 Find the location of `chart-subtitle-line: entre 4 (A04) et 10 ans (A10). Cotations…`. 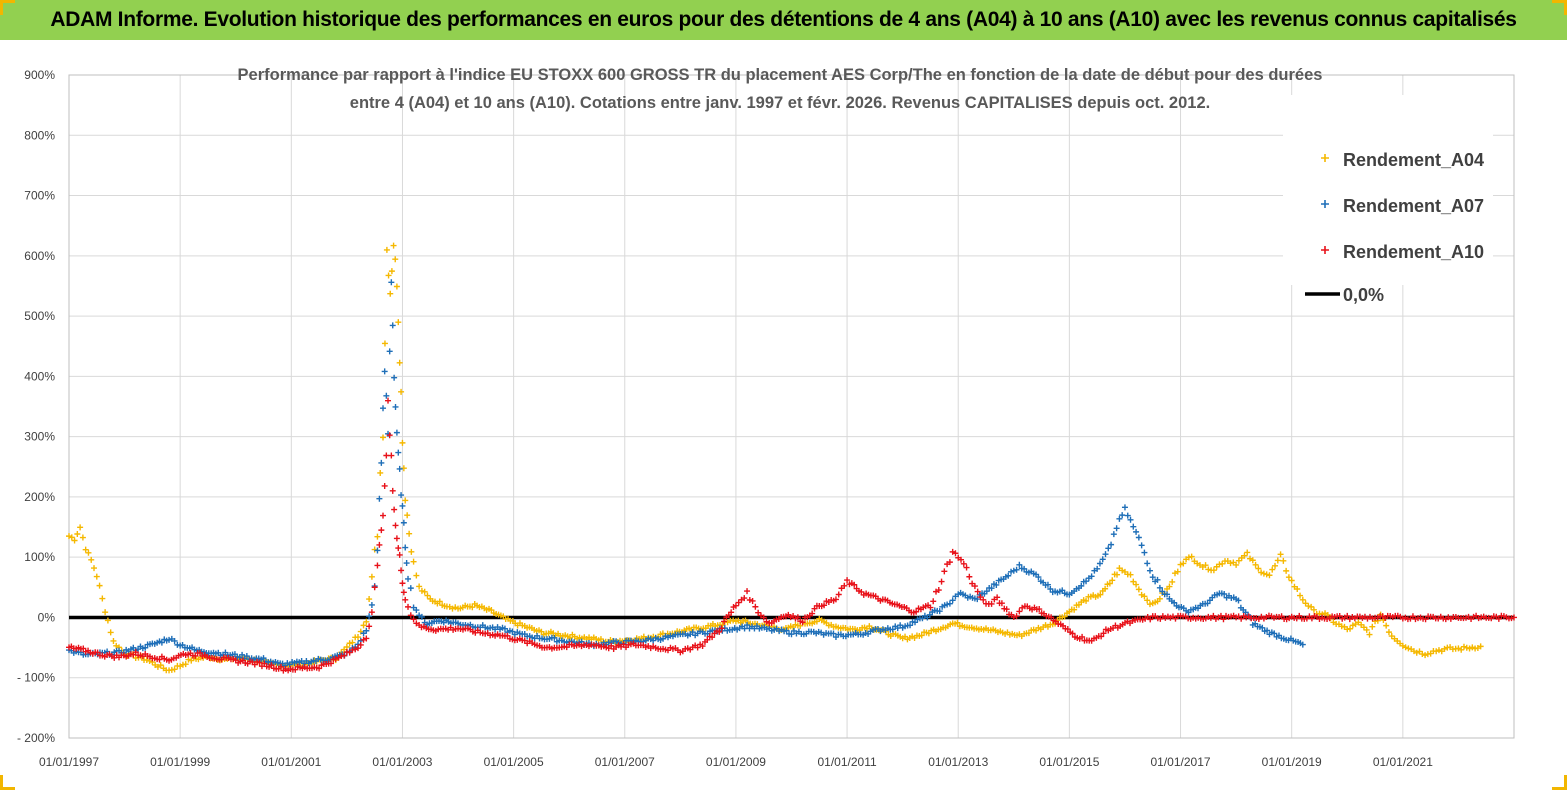

chart-subtitle-line: entre 4 (A04) et 10 ans (A10). Cotations… is located at coordinates (780, 103).